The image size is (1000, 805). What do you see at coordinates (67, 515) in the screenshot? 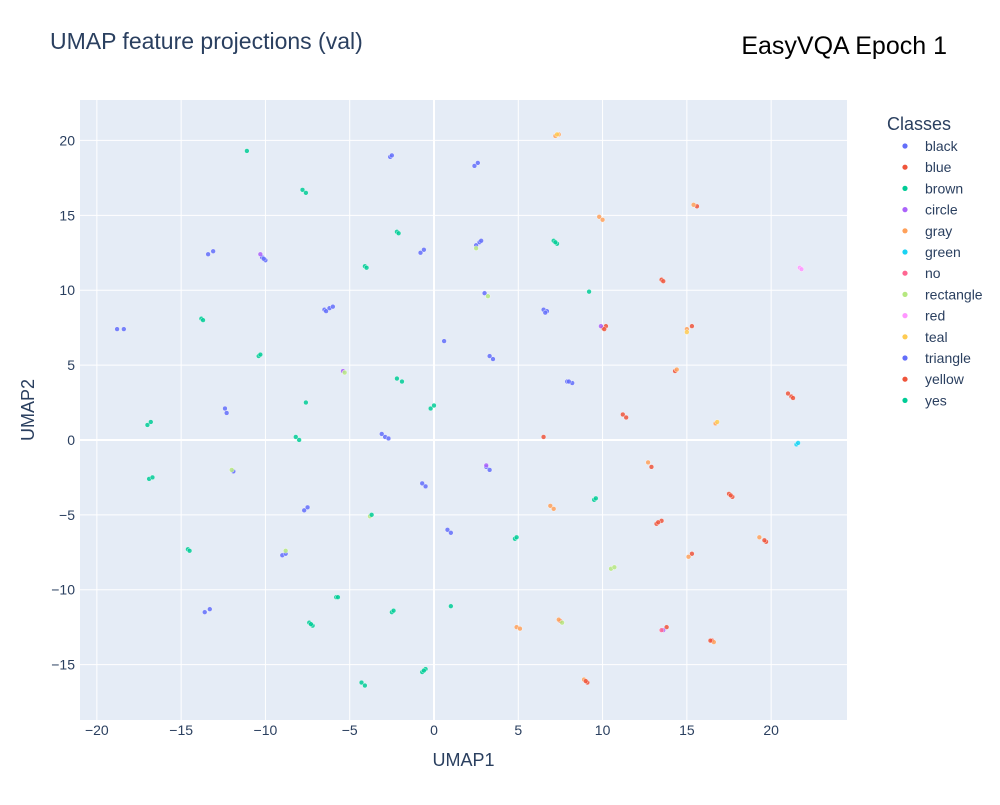
I see `y-tick-label: −5` at bounding box center [67, 515].